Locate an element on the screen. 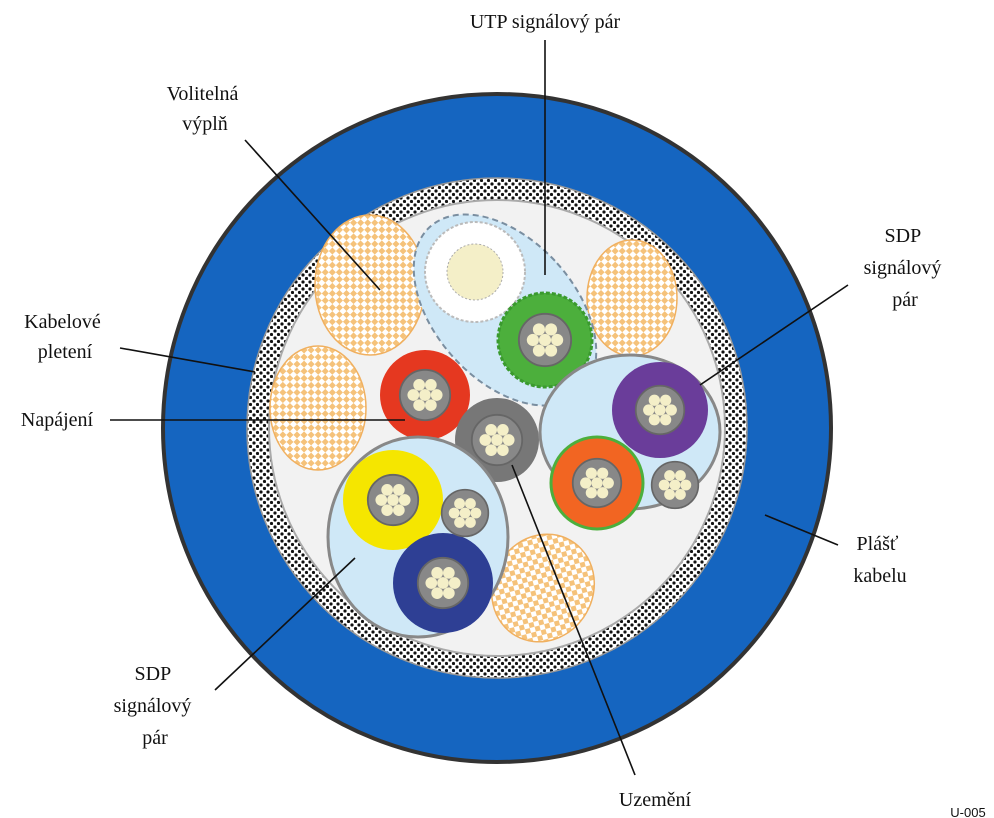 The height and width of the screenshot is (818, 994). label-sdp-right: SDP signálový pár is located at coordinates (905, 268).